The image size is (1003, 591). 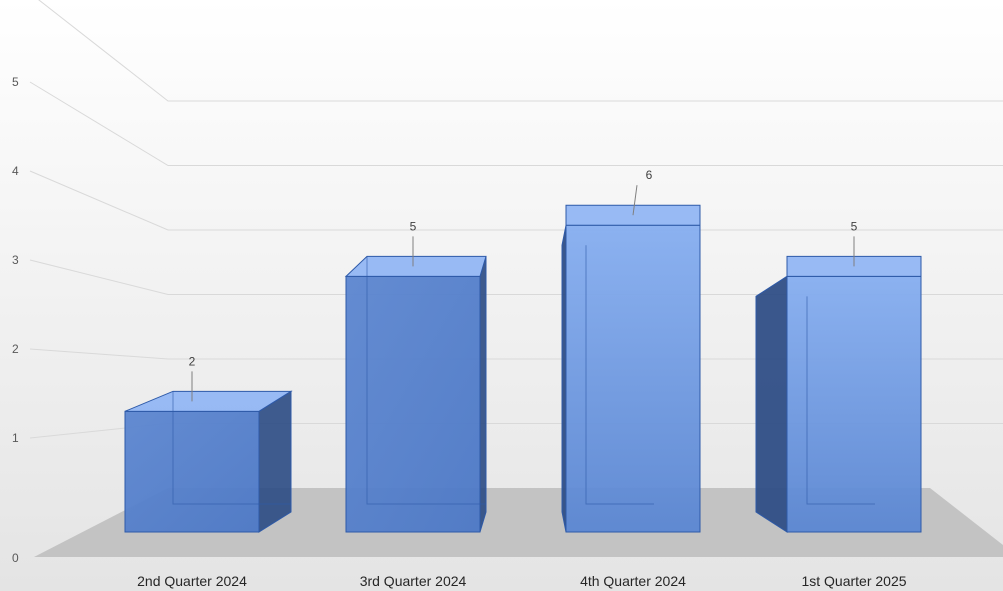 What do you see at coordinates (633, 581) in the screenshot?
I see `x-category-label: 4th Quarter 2024` at bounding box center [633, 581].